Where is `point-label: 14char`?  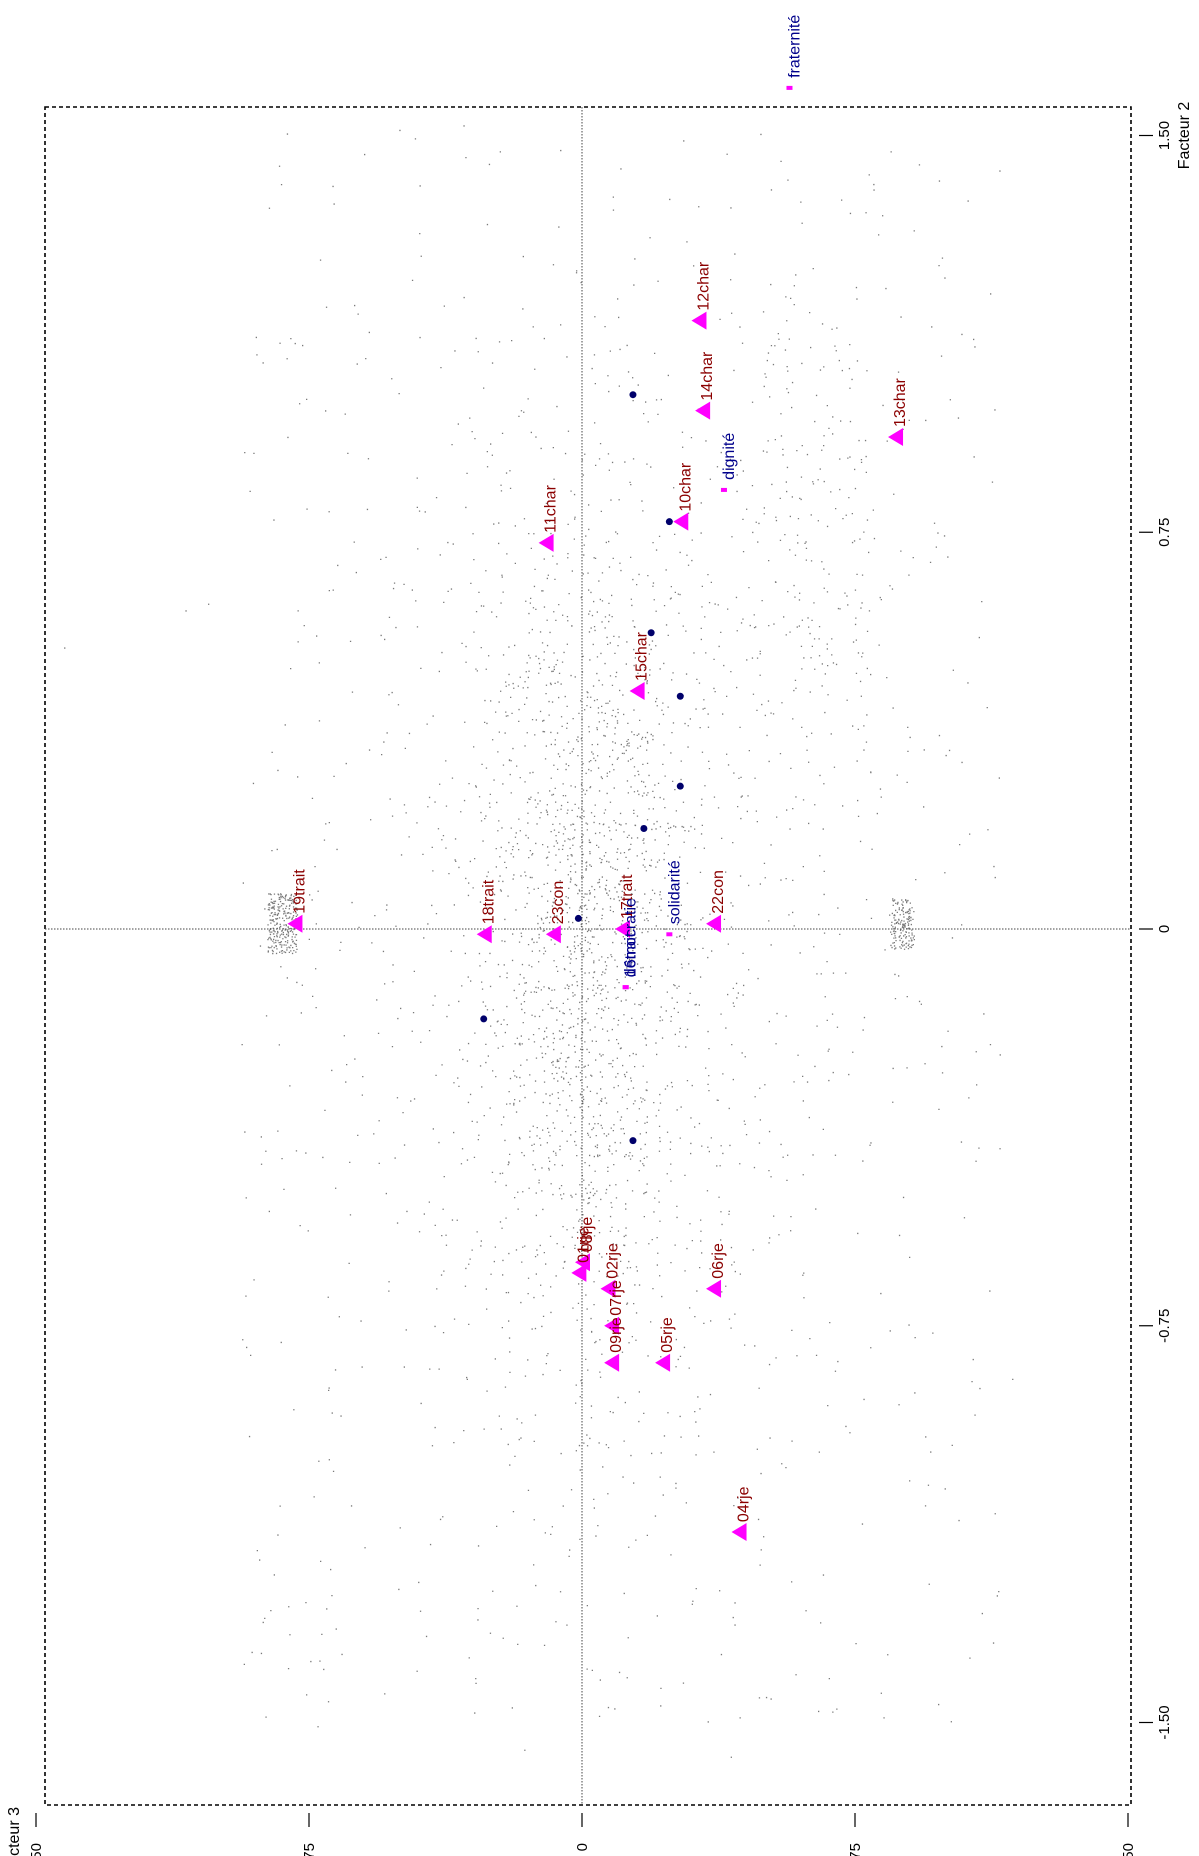 point-label: 14char is located at coordinates (707, 376).